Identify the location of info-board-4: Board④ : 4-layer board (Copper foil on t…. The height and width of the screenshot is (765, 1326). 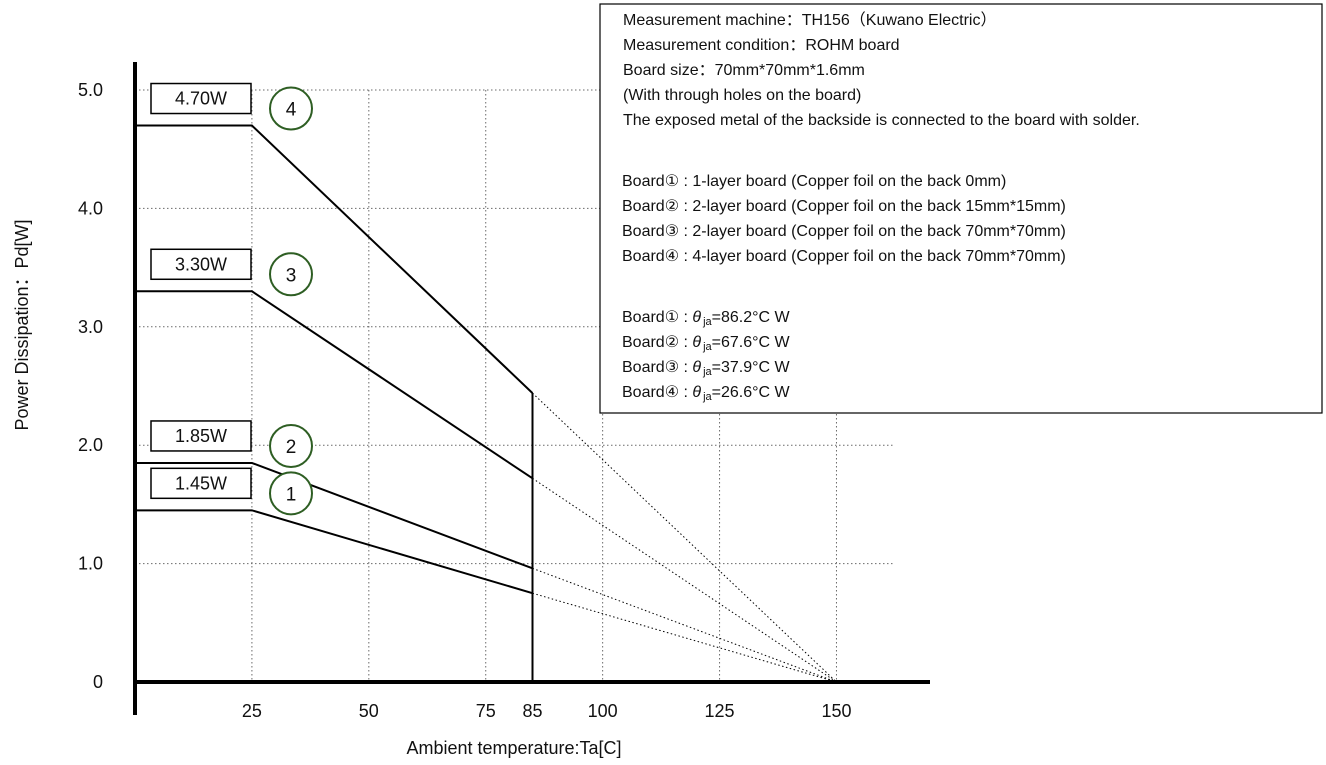
(844, 256).